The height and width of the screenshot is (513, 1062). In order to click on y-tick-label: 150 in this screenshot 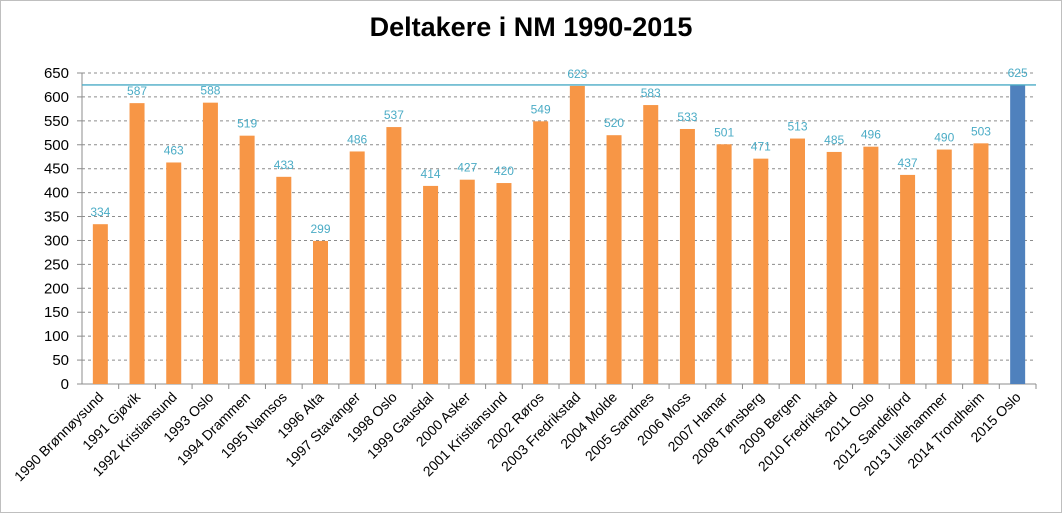, I will do `click(56, 312)`.